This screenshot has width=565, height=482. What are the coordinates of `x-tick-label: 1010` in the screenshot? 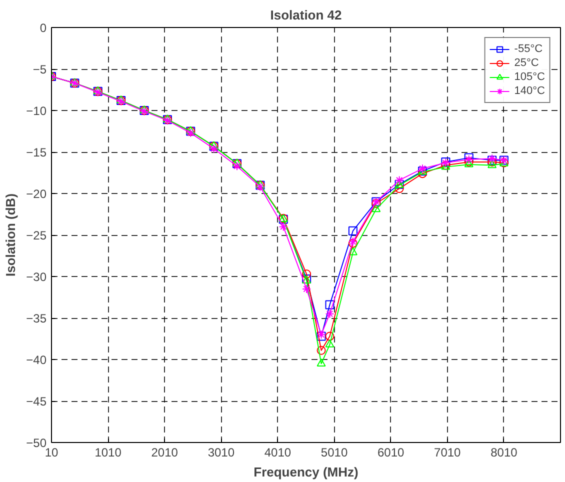 It's located at (108, 453).